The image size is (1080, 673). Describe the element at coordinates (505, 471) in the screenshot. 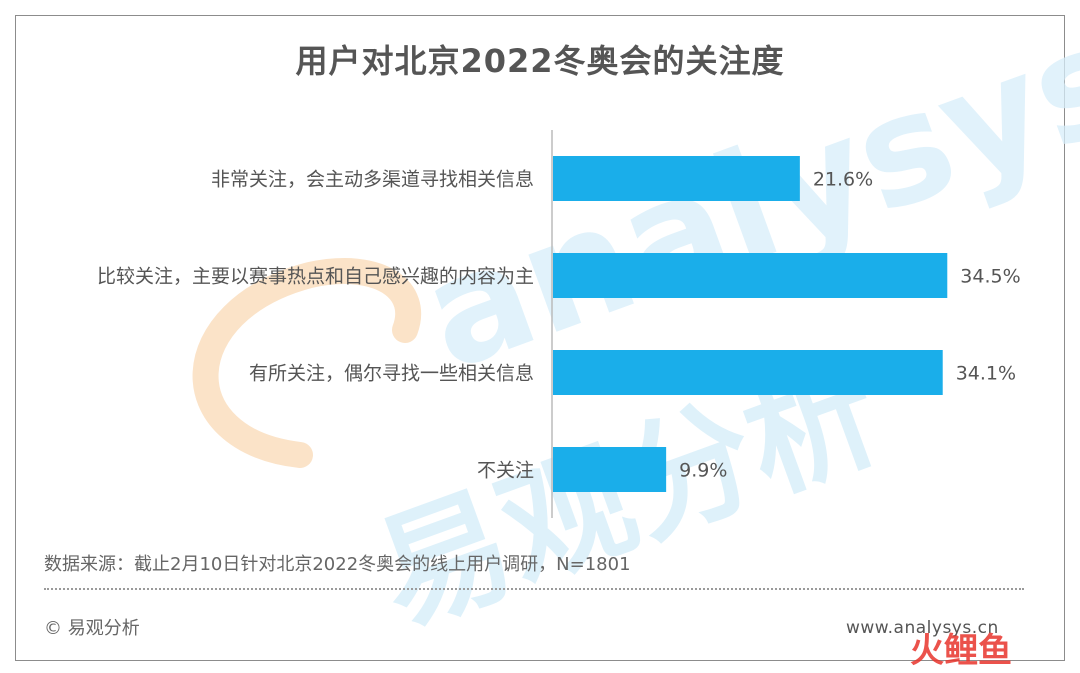

I see `category-label-3: 不关注` at that location.